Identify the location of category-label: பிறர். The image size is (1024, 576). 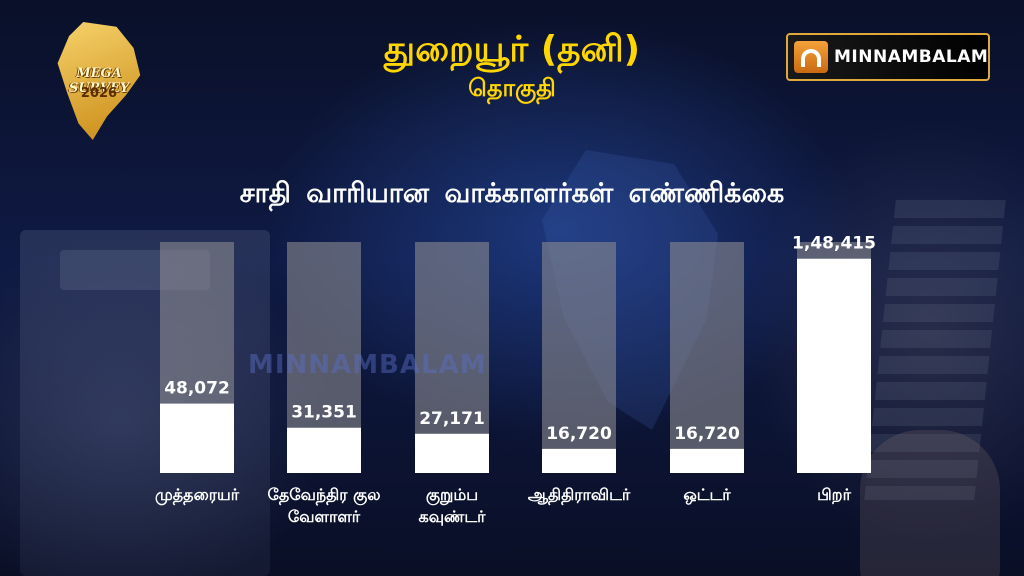
(834, 494).